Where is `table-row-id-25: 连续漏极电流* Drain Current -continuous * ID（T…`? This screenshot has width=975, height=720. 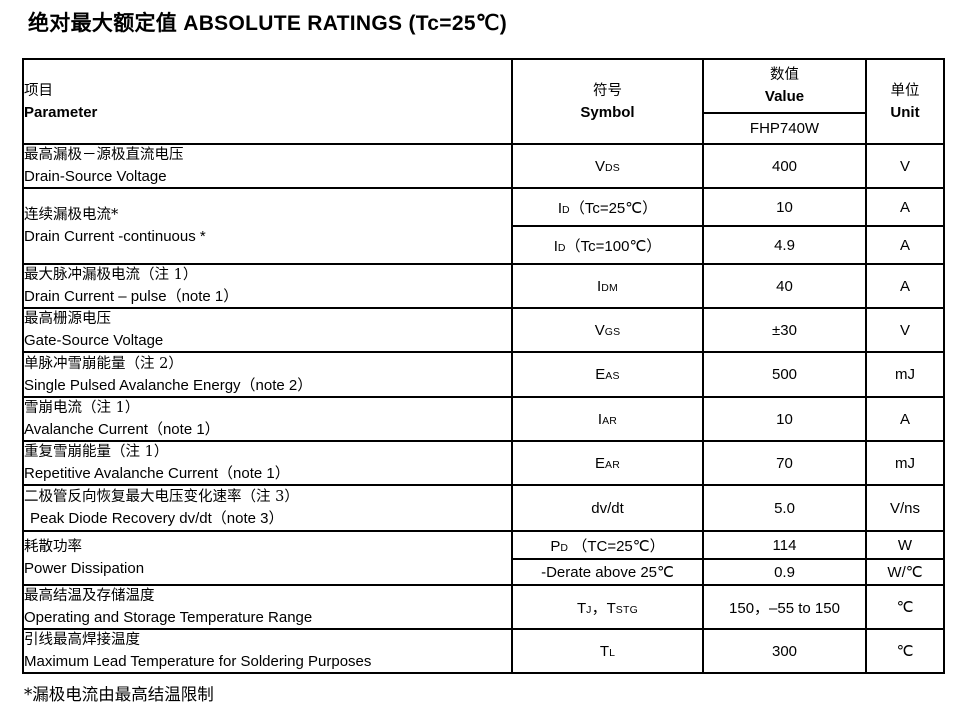 table-row-id-25: 连续漏极电流* Drain Current -continuous * ID（T… is located at coordinates (483, 226).